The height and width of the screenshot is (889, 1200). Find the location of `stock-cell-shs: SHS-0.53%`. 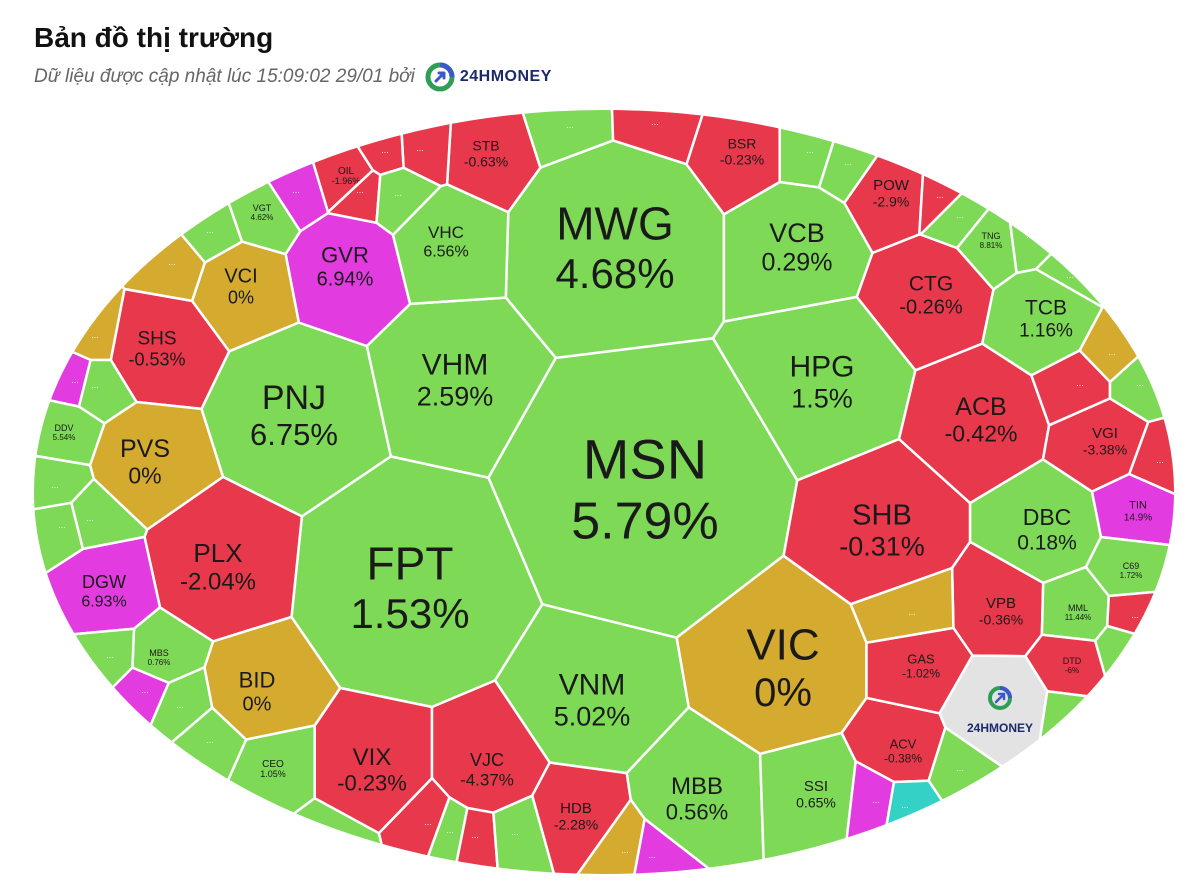

stock-cell-shs: SHS-0.53% is located at coordinates (170, 349).